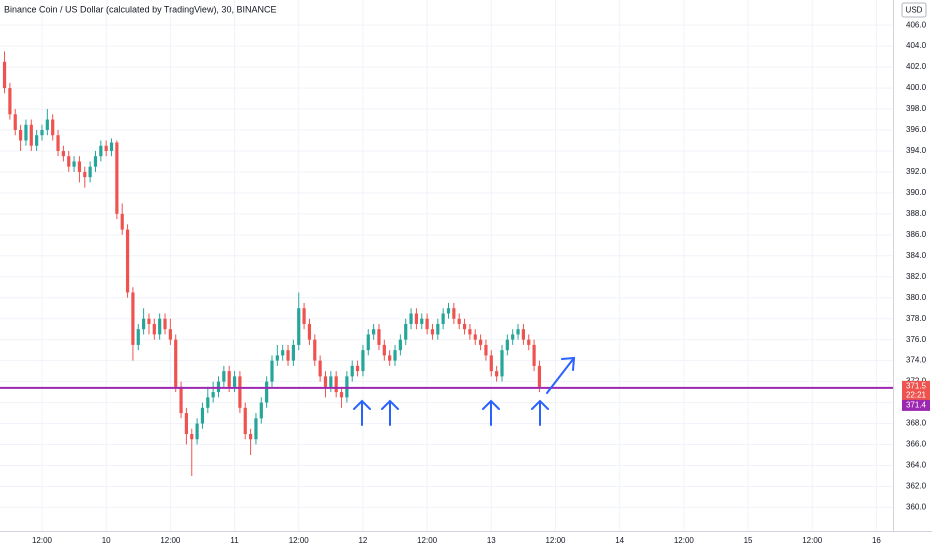 This screenshot has width=932, height=550. Describe the element at coordinates (464, 391) in the screenshot. I see `drawings` at that location.